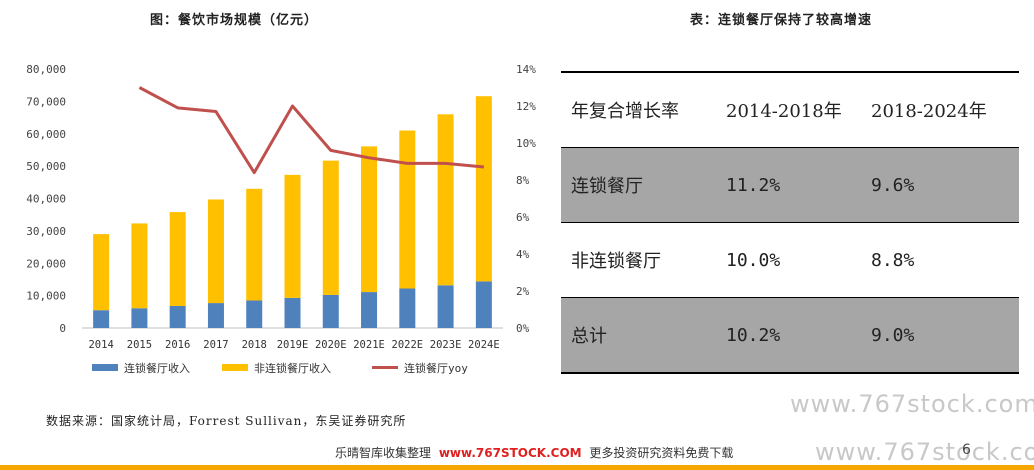 The width and height of the screenshot is (1034, 470). Describe the element at coordinates (510, 453) in the screenshot. I see `footer-site-link: www.767STOCK.COM` at that location.